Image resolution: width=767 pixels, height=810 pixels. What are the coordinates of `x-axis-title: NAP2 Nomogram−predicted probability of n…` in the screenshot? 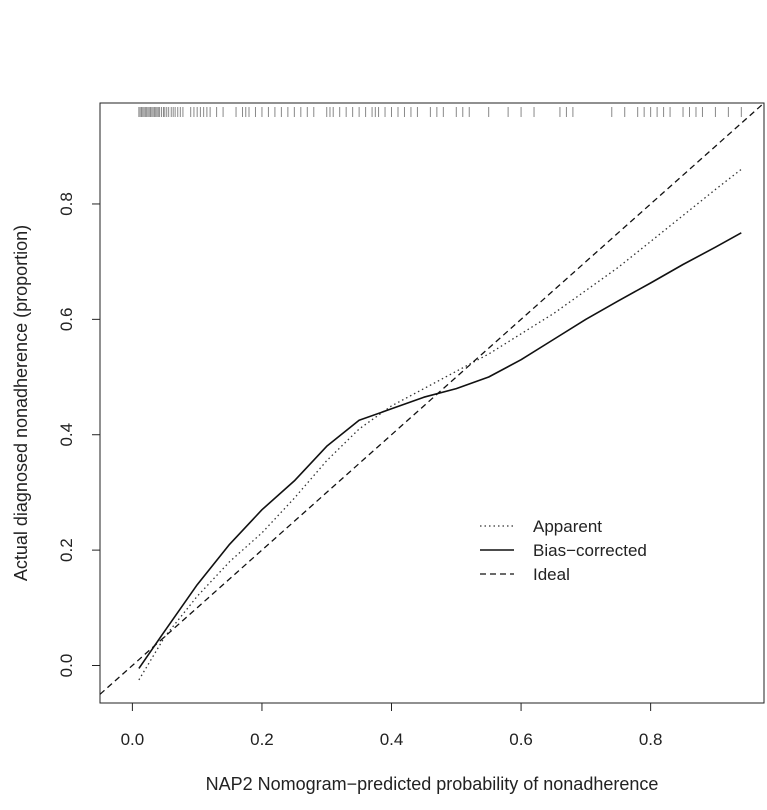 It's located at (432, 784).